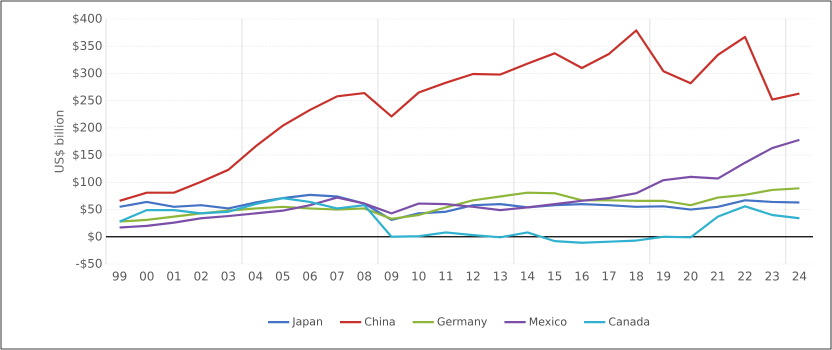  What do you see at coordinates (463, 322) in the screenshot?
I see `legend-label: Germany` at bounding box center [463, 322].